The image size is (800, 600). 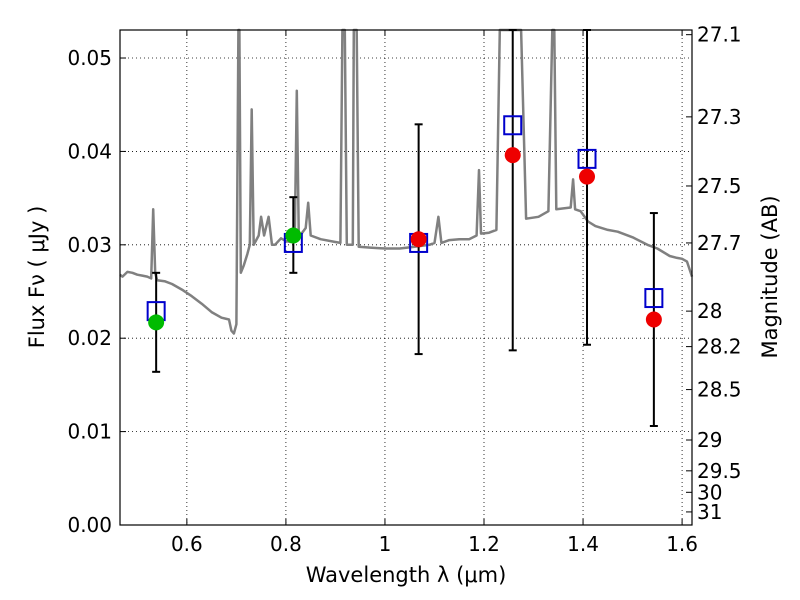 What do you see at coordinates (709, 440) in the screenshot?
I see `y2-tick-label: 29` at bounding box center [709, 440].